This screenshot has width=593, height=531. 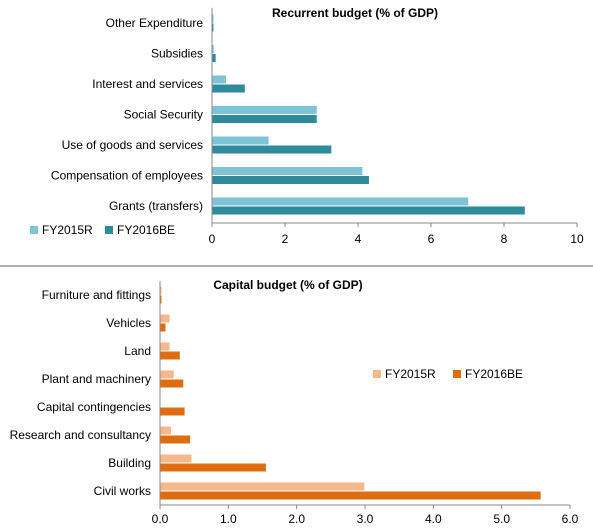 I want to click on category-label: Subsidies, so click(x=177, y=54).